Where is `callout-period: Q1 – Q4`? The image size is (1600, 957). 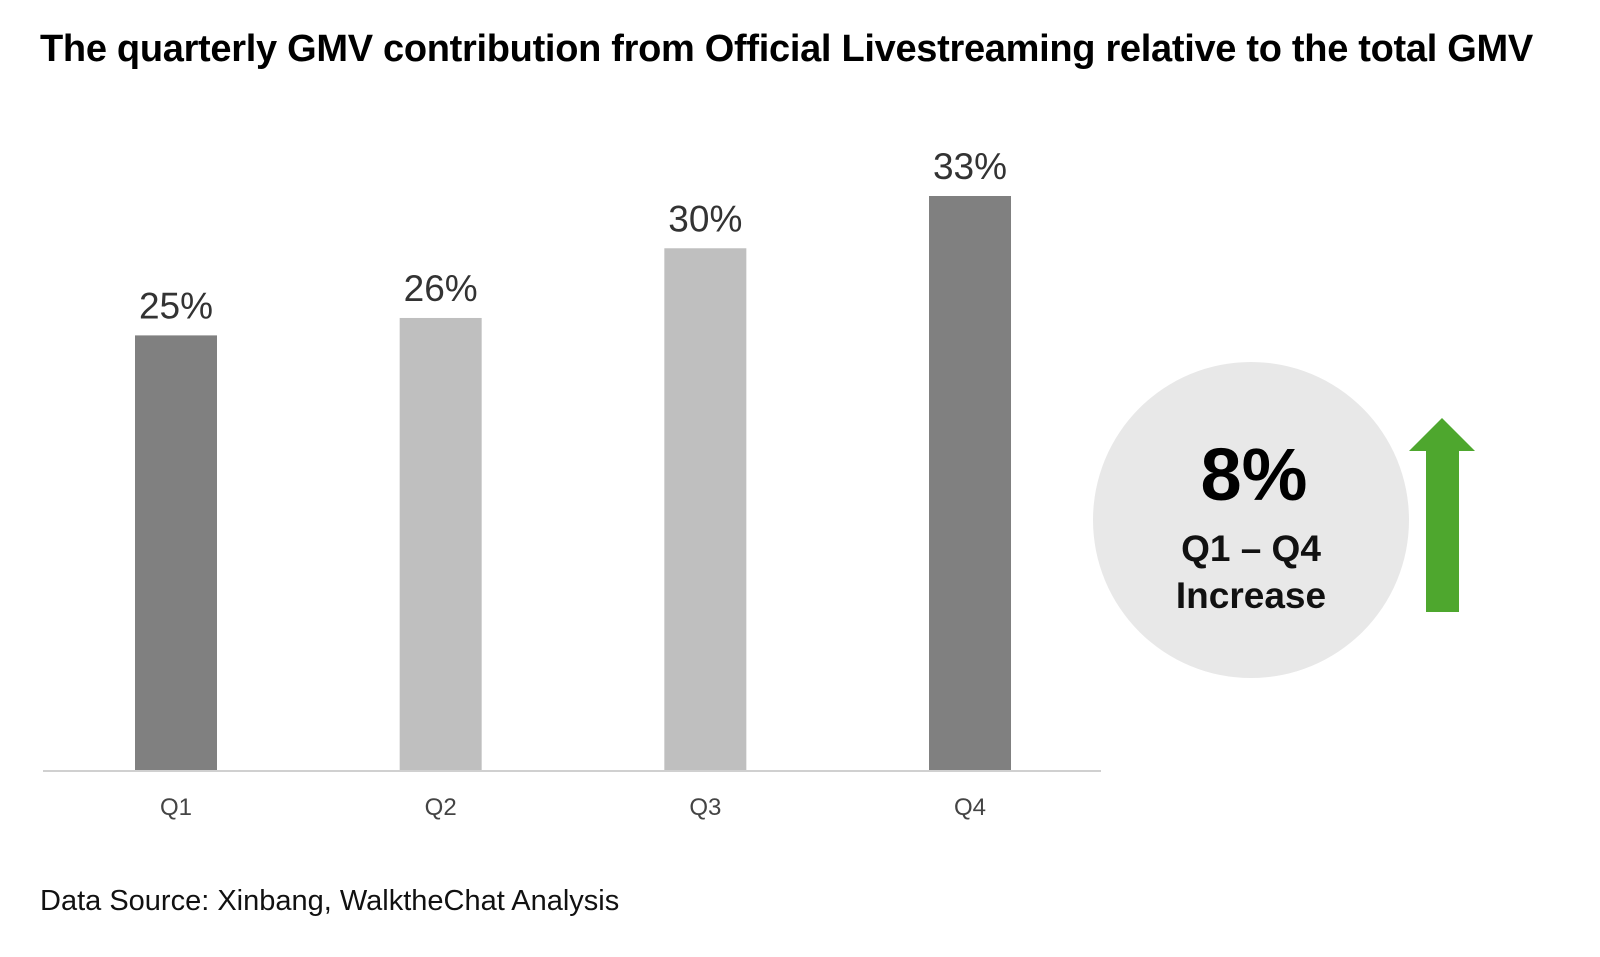 callout-period: Q1 – Q4 is located at coordinates (1251, 548).